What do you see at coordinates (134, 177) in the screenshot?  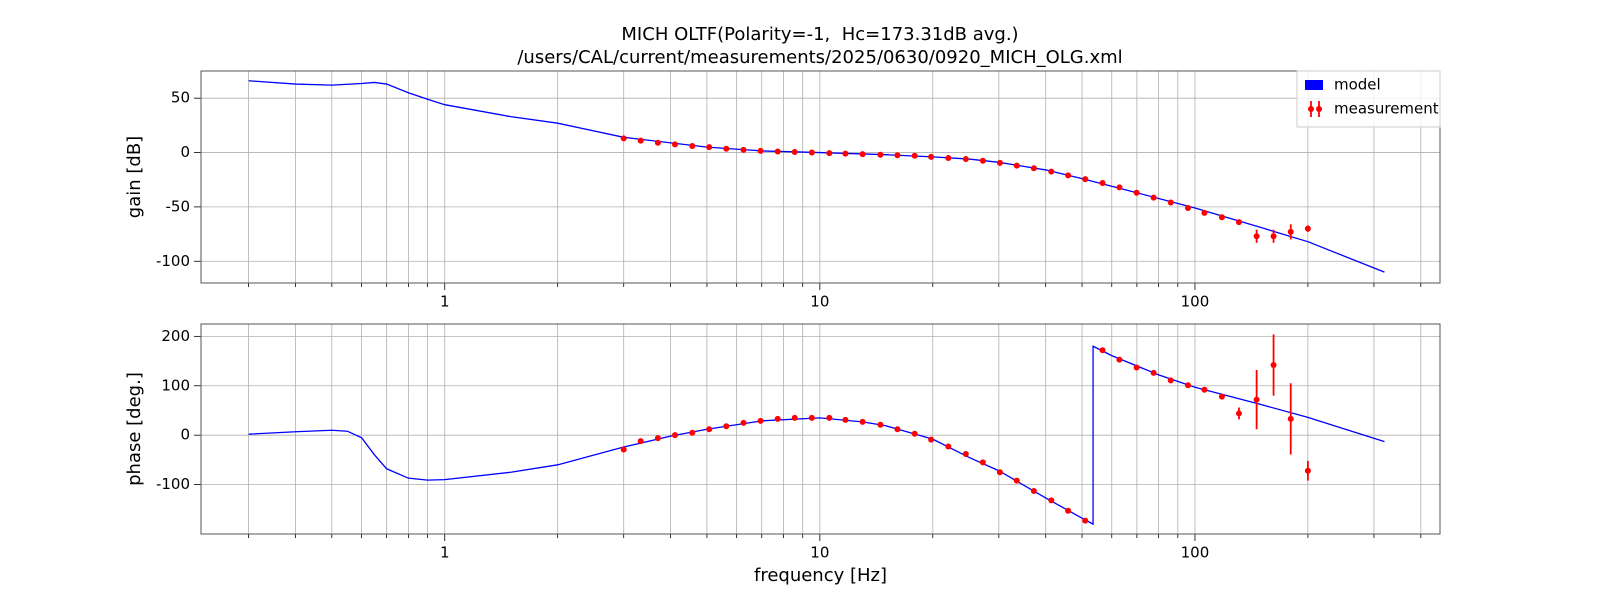 I see `y-axis-label: gain [dB]` at bounding box center [134, 177].